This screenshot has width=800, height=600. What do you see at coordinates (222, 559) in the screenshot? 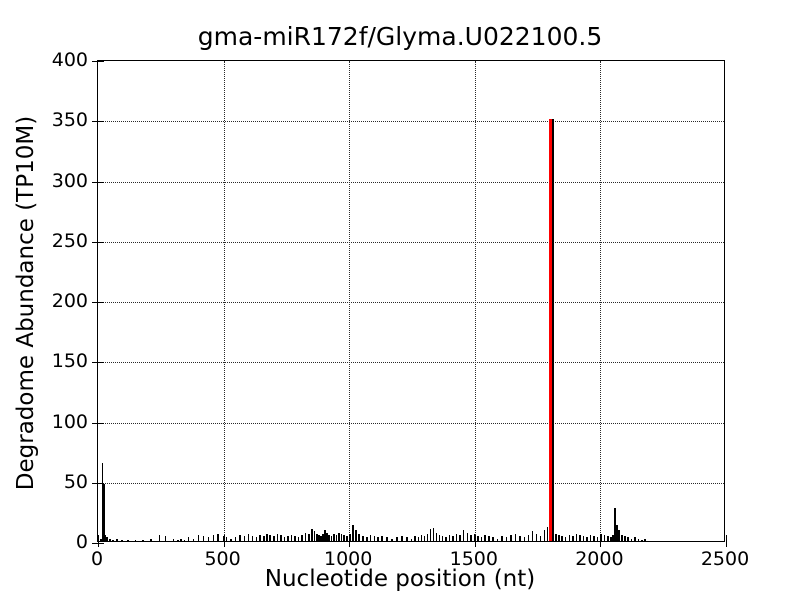
I see `x-axis-ticklabel: 500` at bounding box center [222, 559].